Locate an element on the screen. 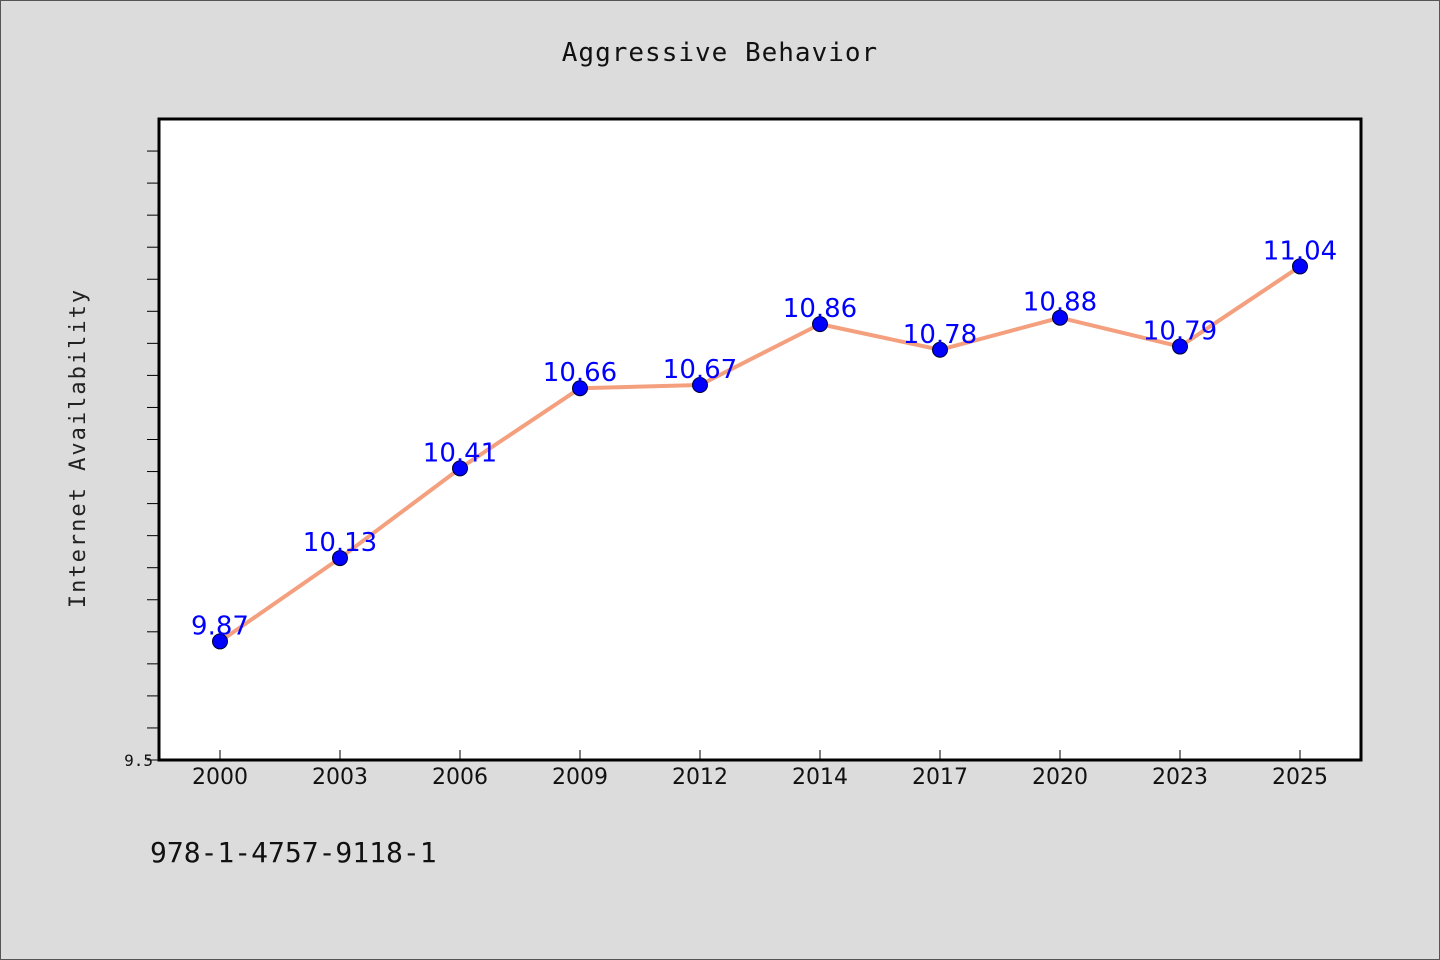  data-label: 10.88 is located at coordinates (1060, 303).